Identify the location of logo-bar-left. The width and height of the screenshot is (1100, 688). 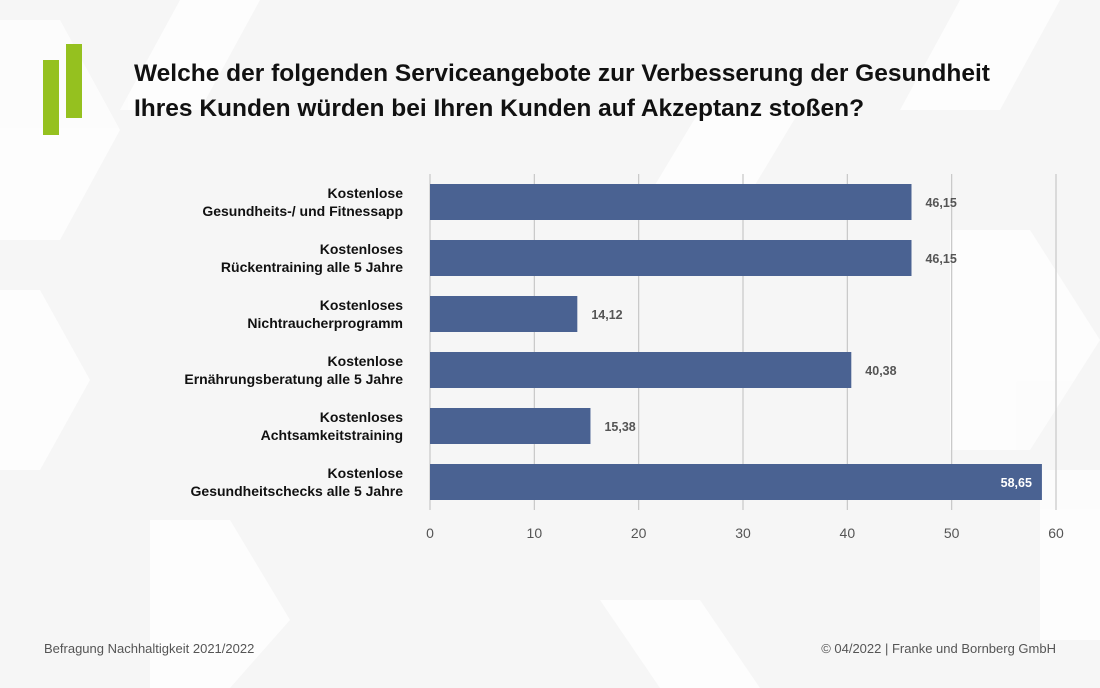
(51, 97).